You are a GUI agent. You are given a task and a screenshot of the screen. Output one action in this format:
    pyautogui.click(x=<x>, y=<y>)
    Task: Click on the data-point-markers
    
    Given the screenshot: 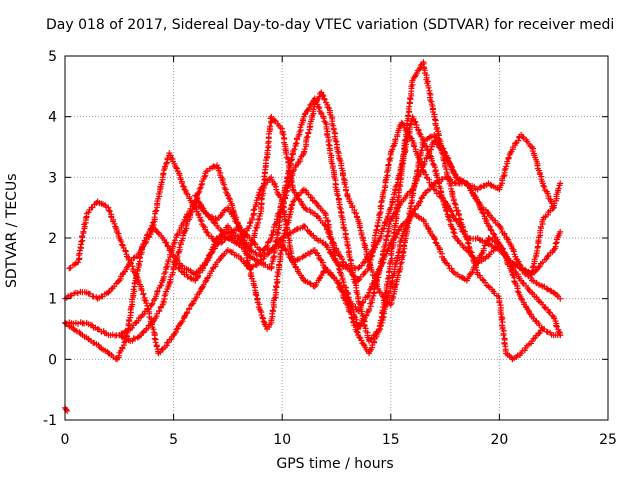 What is the action you would take?
    pyautogui.click(x=66, y=409)
    